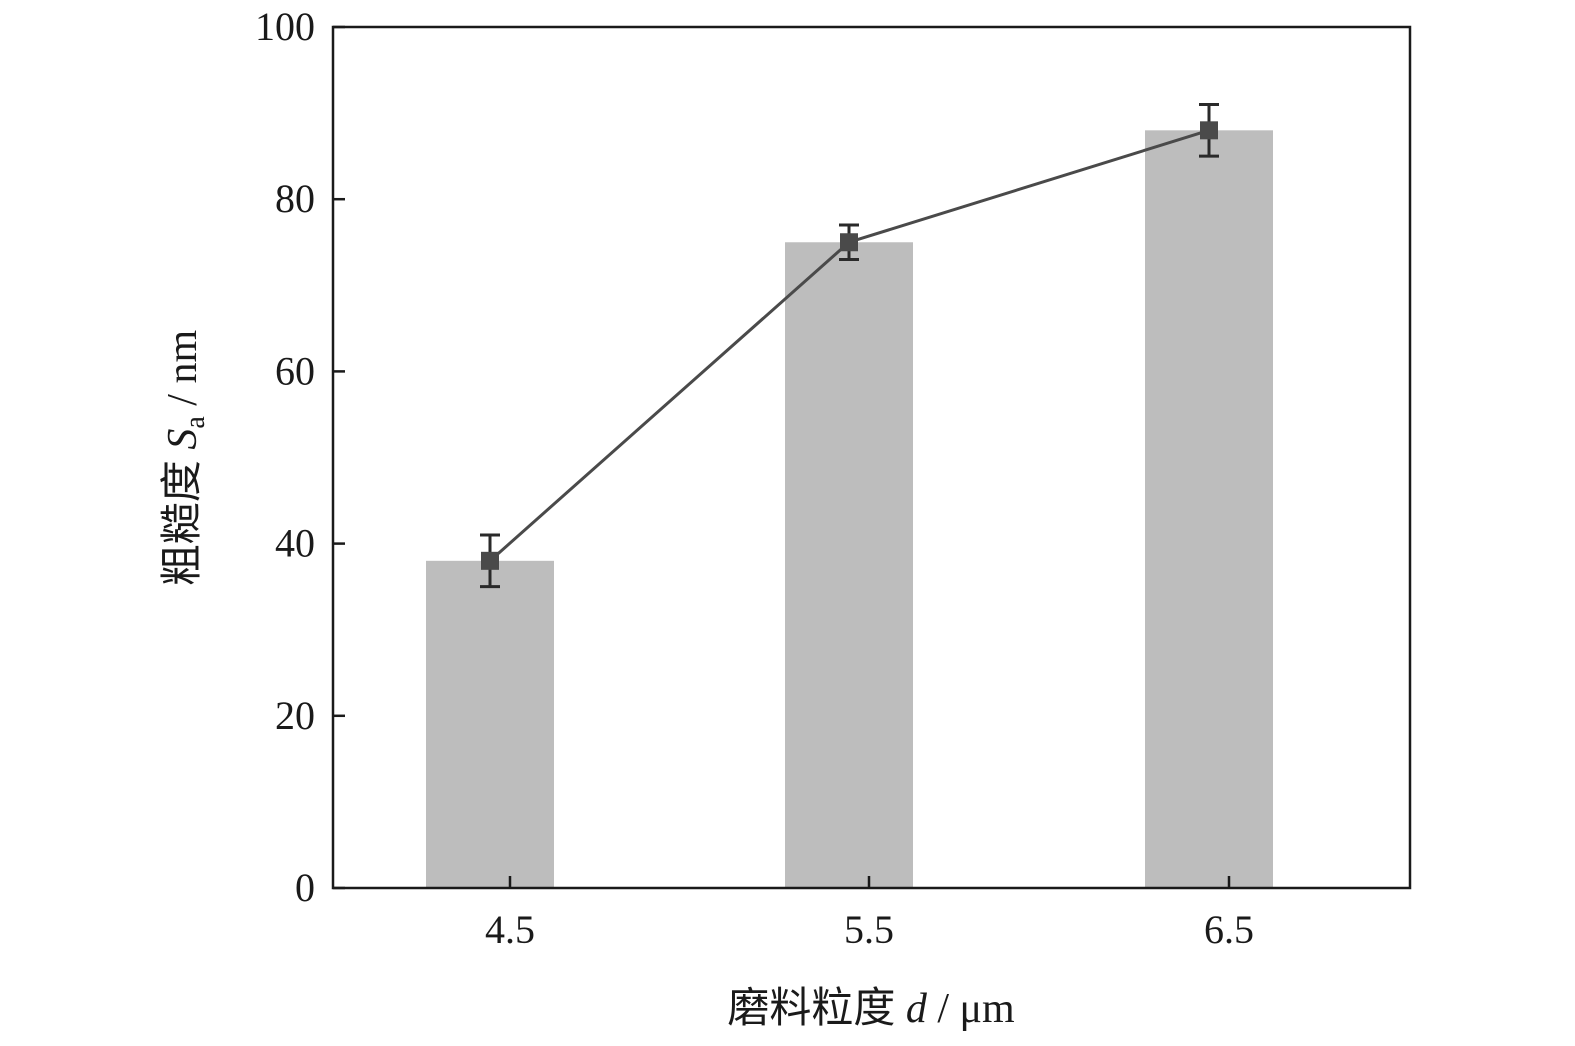 This screenshot has width=1575, height=1046. I want to click on y-tick-label-40: 40, so click(295, 543).